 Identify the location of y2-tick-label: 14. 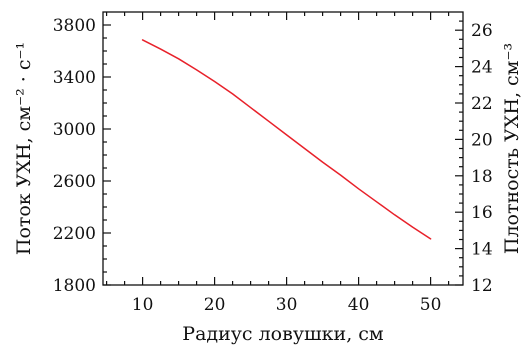
(482, 250).